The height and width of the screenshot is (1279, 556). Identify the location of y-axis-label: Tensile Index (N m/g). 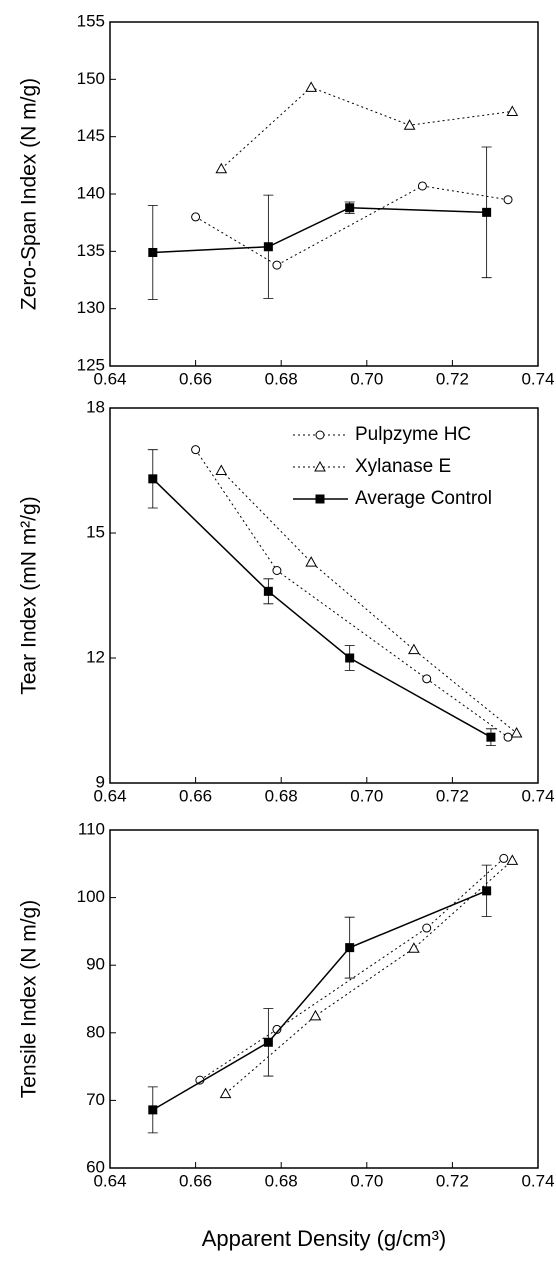
(29, 999).